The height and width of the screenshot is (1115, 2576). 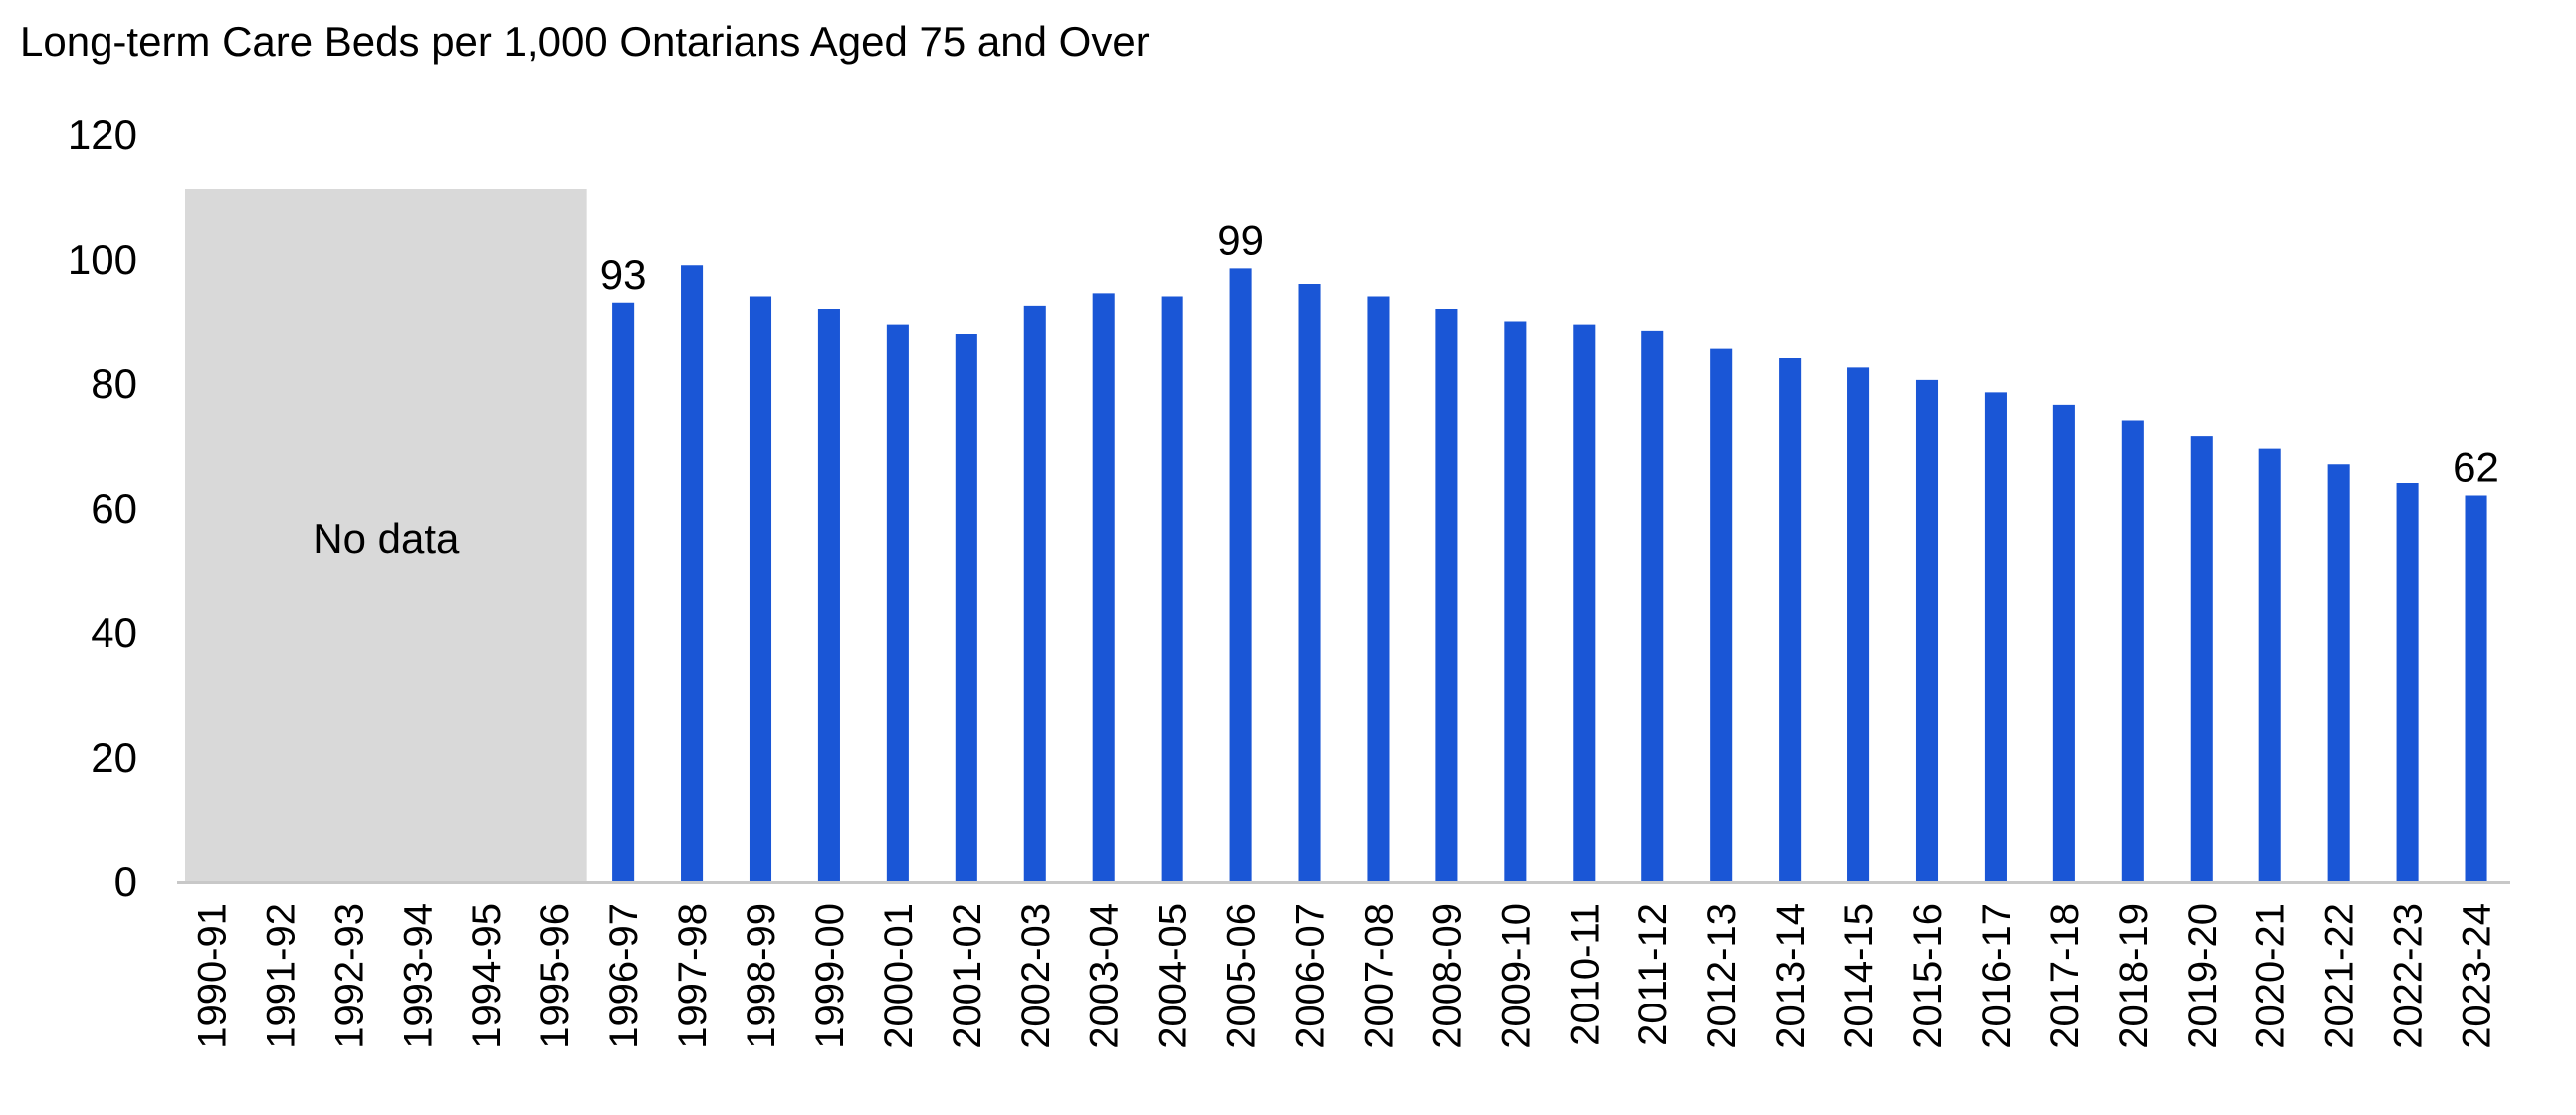 I want to click on y-tick-label: 100, so click(x=102, y=259).